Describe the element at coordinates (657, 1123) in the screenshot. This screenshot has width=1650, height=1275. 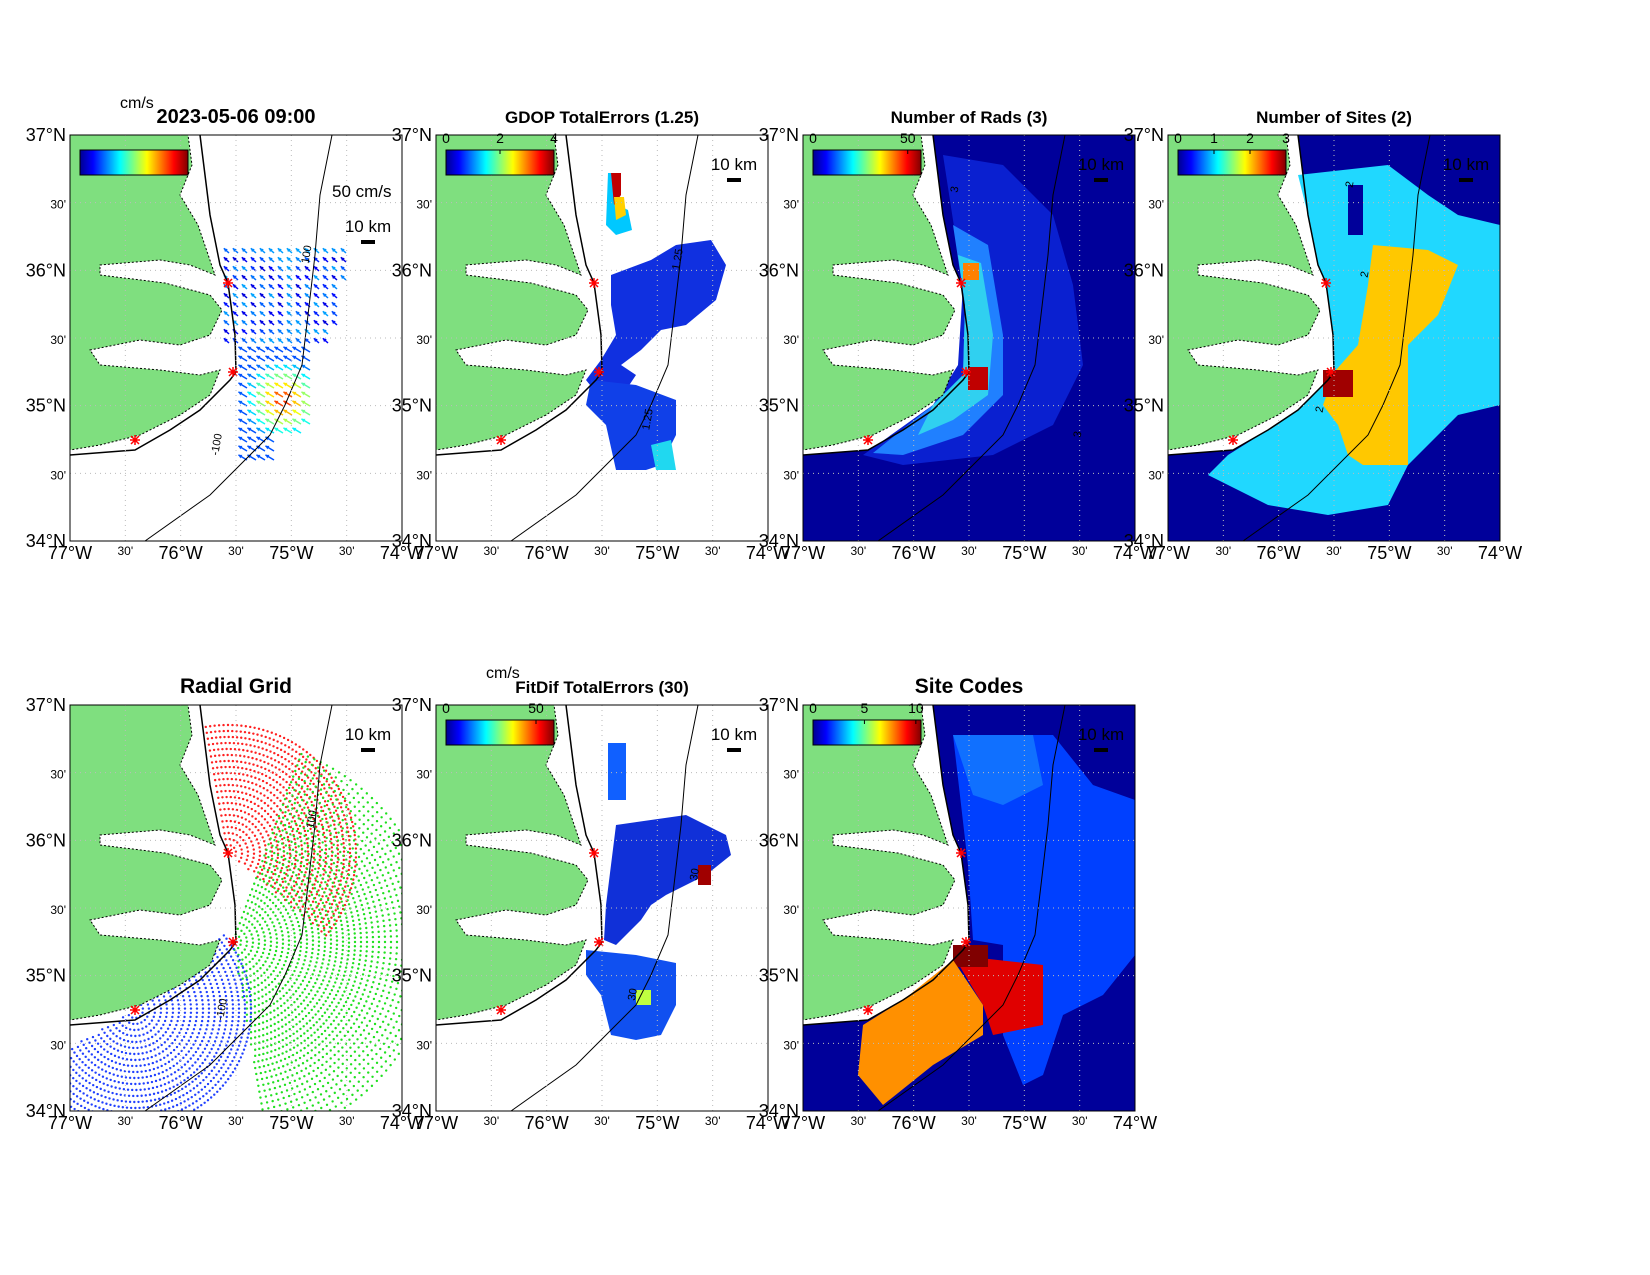
I see `lon-label: 75°W` at that location.